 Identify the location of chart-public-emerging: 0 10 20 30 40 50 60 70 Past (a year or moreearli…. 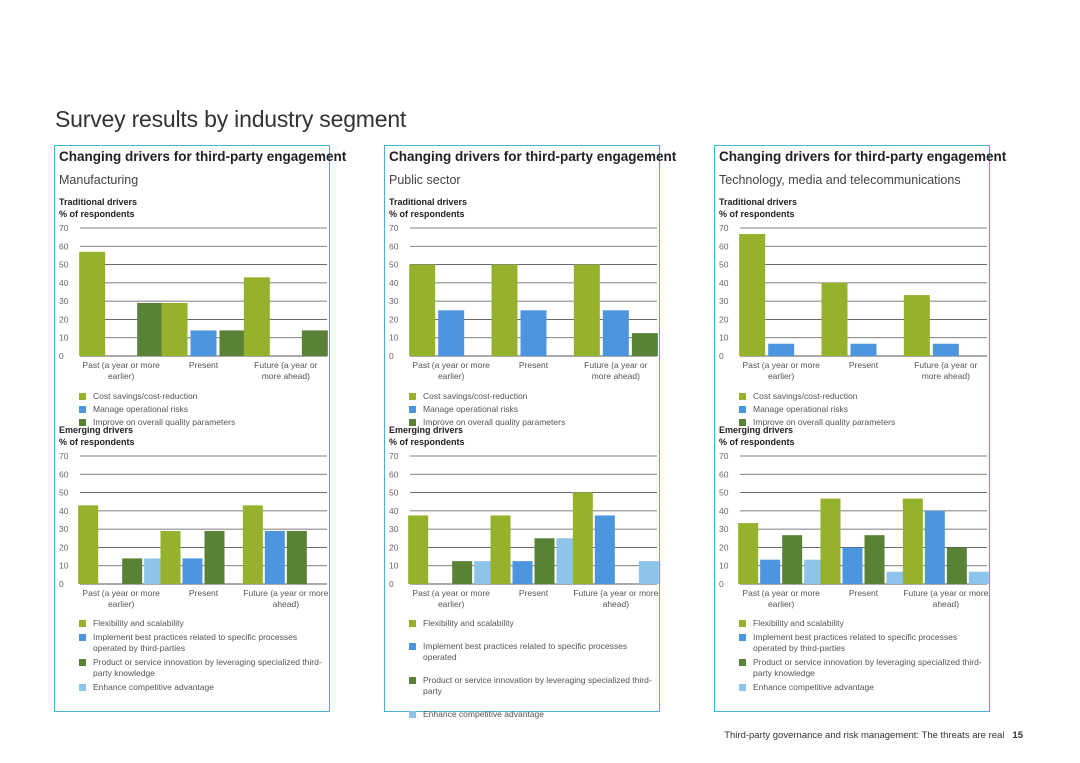
(524, 530).